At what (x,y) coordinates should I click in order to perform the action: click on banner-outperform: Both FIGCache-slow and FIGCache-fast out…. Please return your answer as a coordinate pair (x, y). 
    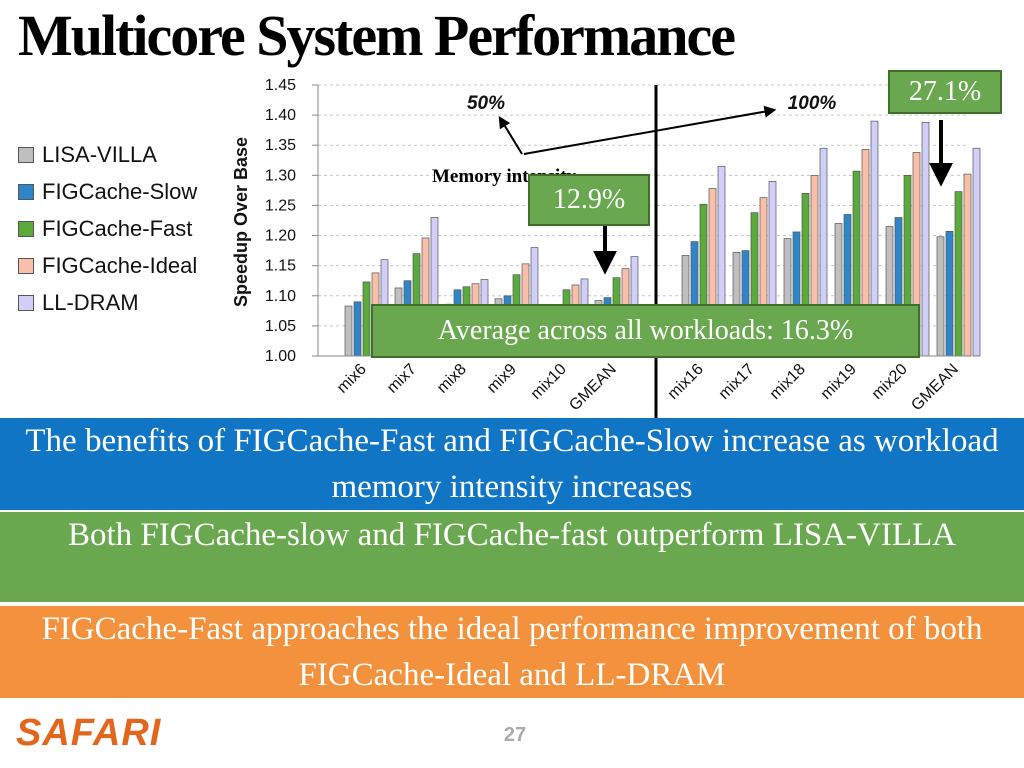
    Looking at the image, I should click on (512, 557).